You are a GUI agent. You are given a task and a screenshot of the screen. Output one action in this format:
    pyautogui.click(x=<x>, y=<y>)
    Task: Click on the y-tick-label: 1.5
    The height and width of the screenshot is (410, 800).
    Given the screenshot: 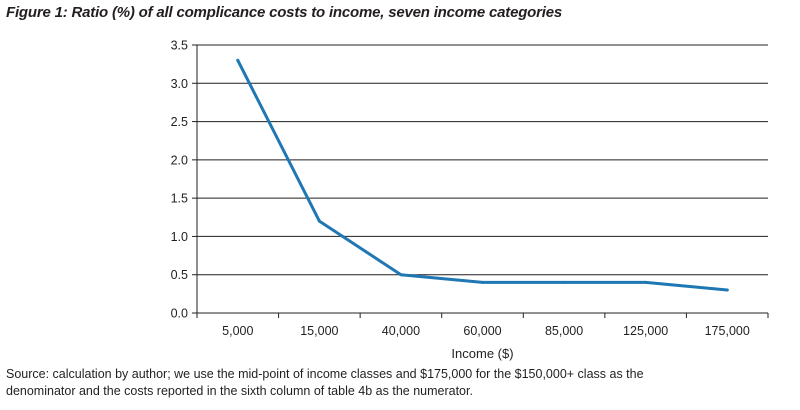 What is the action you would take?
    pyautogui.click(x=179, y=199)
    